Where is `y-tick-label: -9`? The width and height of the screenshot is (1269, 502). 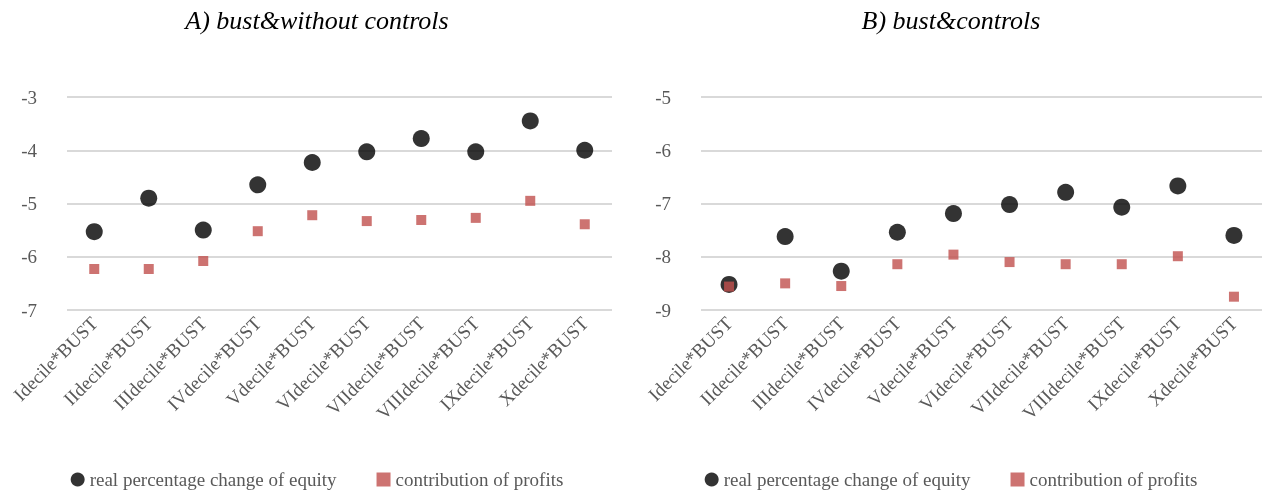
y-tick-label: -9 is located at coordinates (663, 310).